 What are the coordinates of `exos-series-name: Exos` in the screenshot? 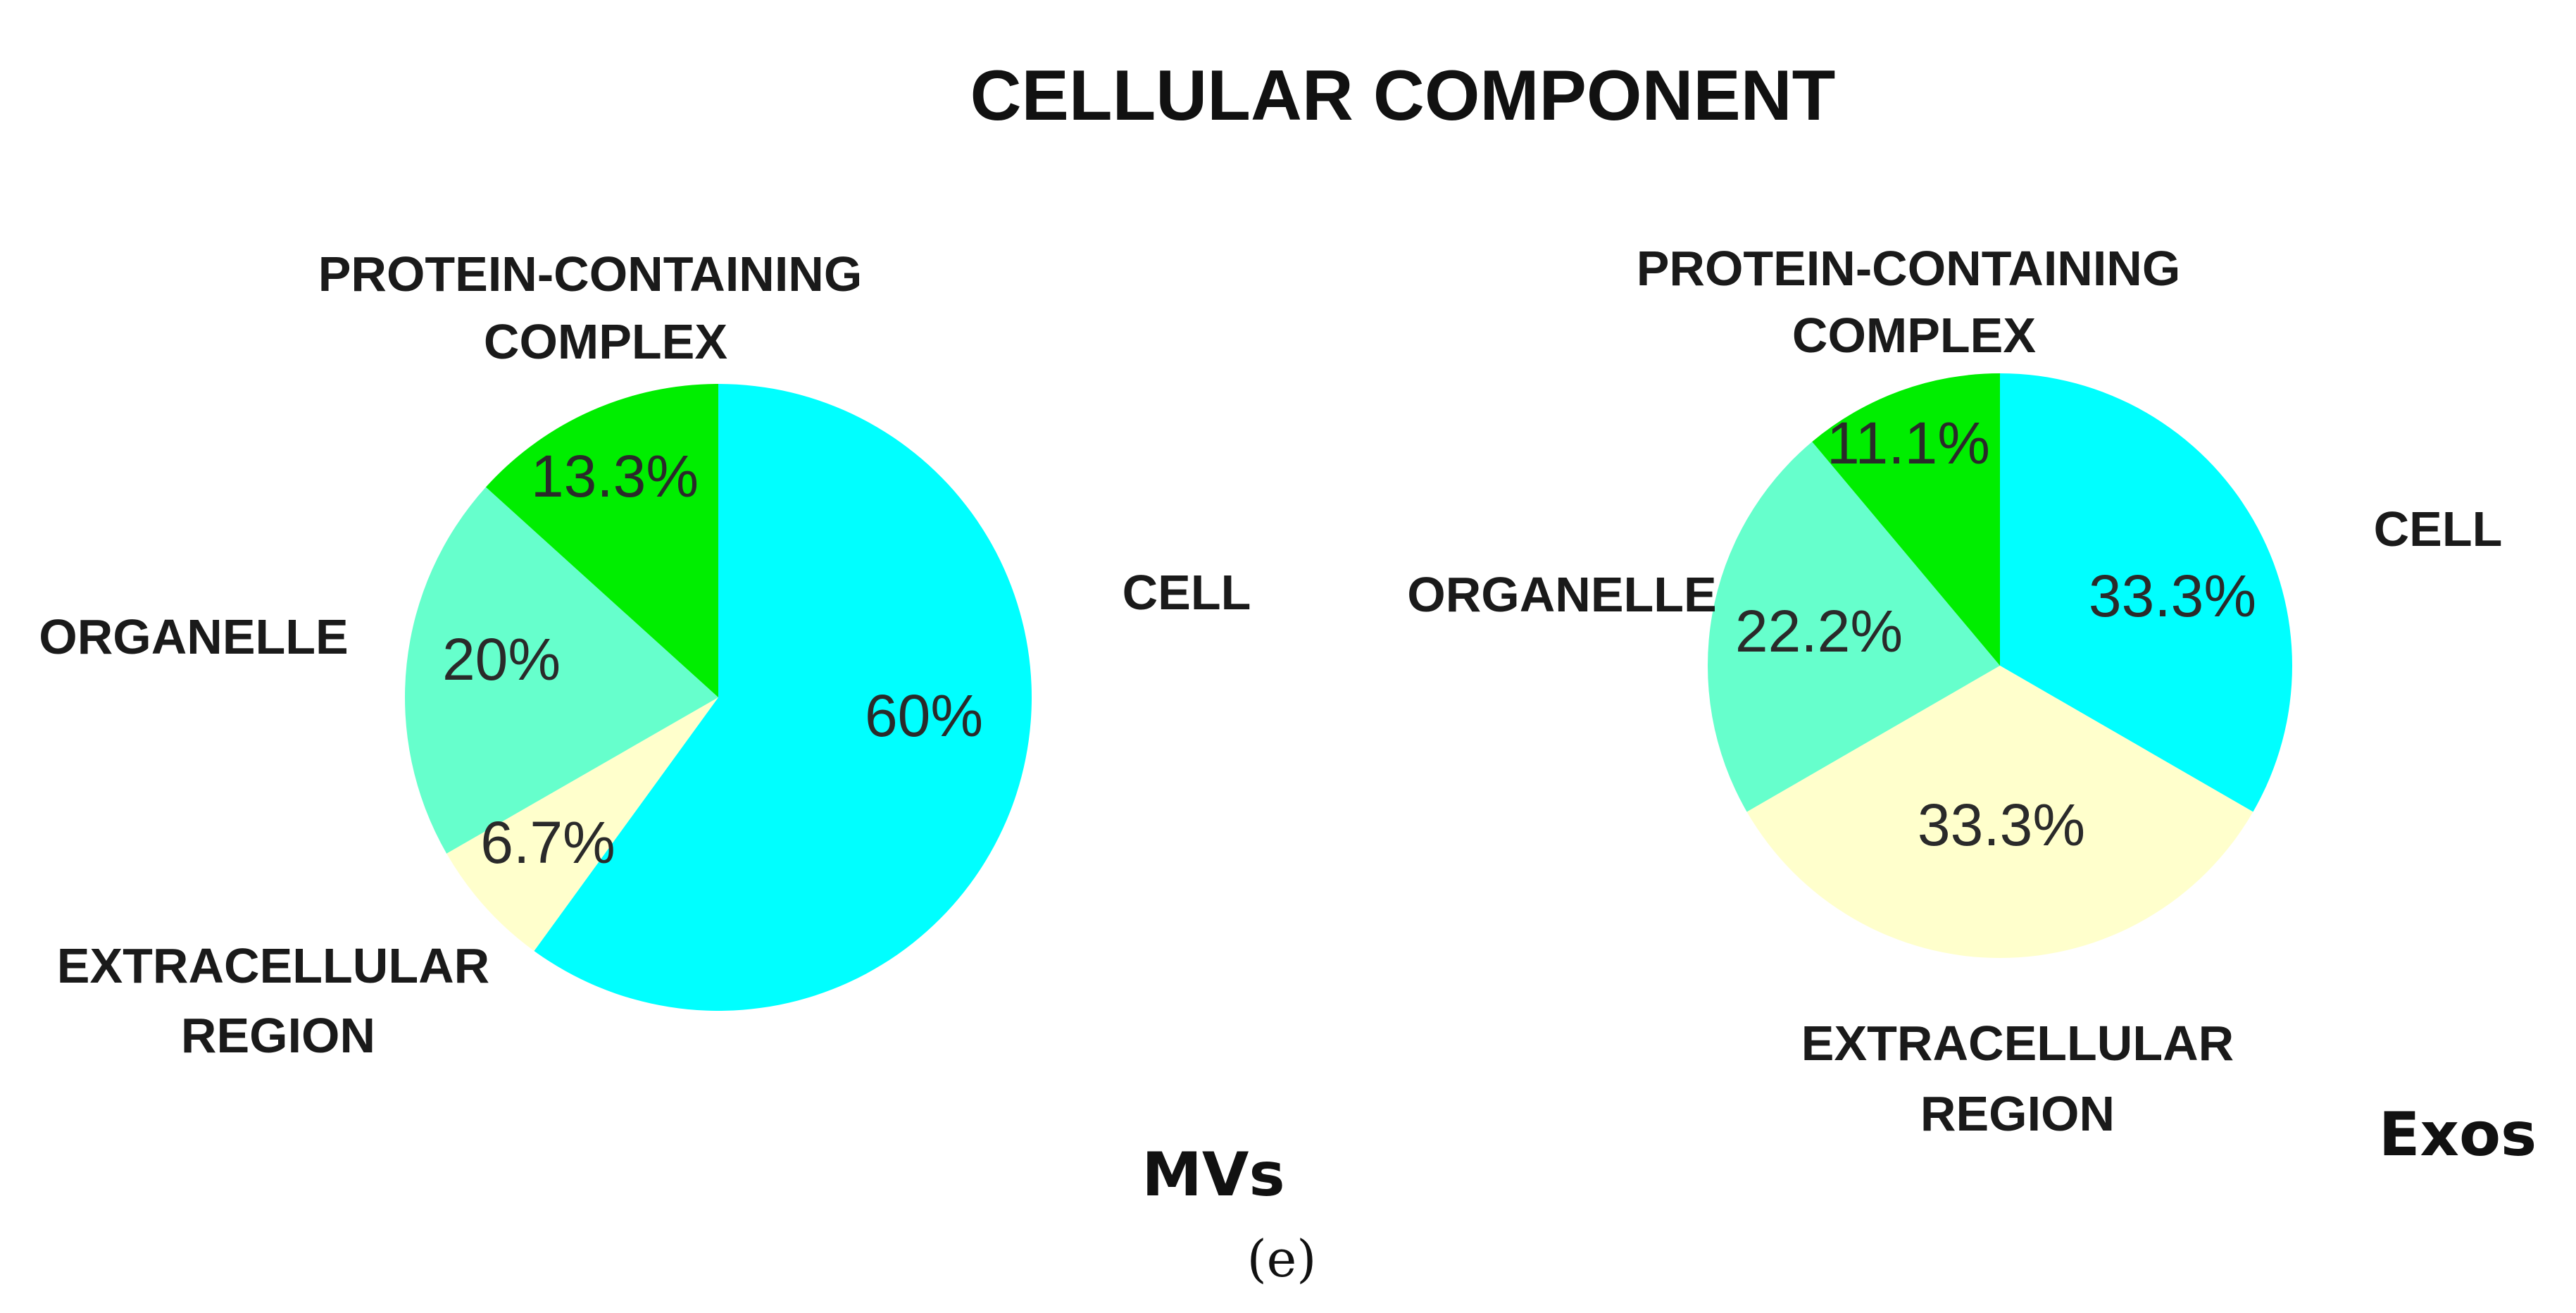 It's located at (2458, 1135).